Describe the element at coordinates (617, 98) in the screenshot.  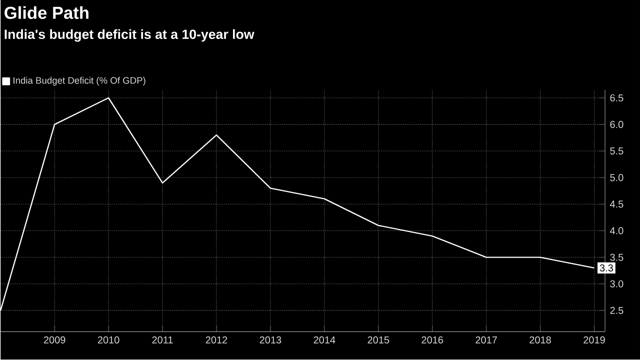
I see `y-tick-label: 6.5` at that location.